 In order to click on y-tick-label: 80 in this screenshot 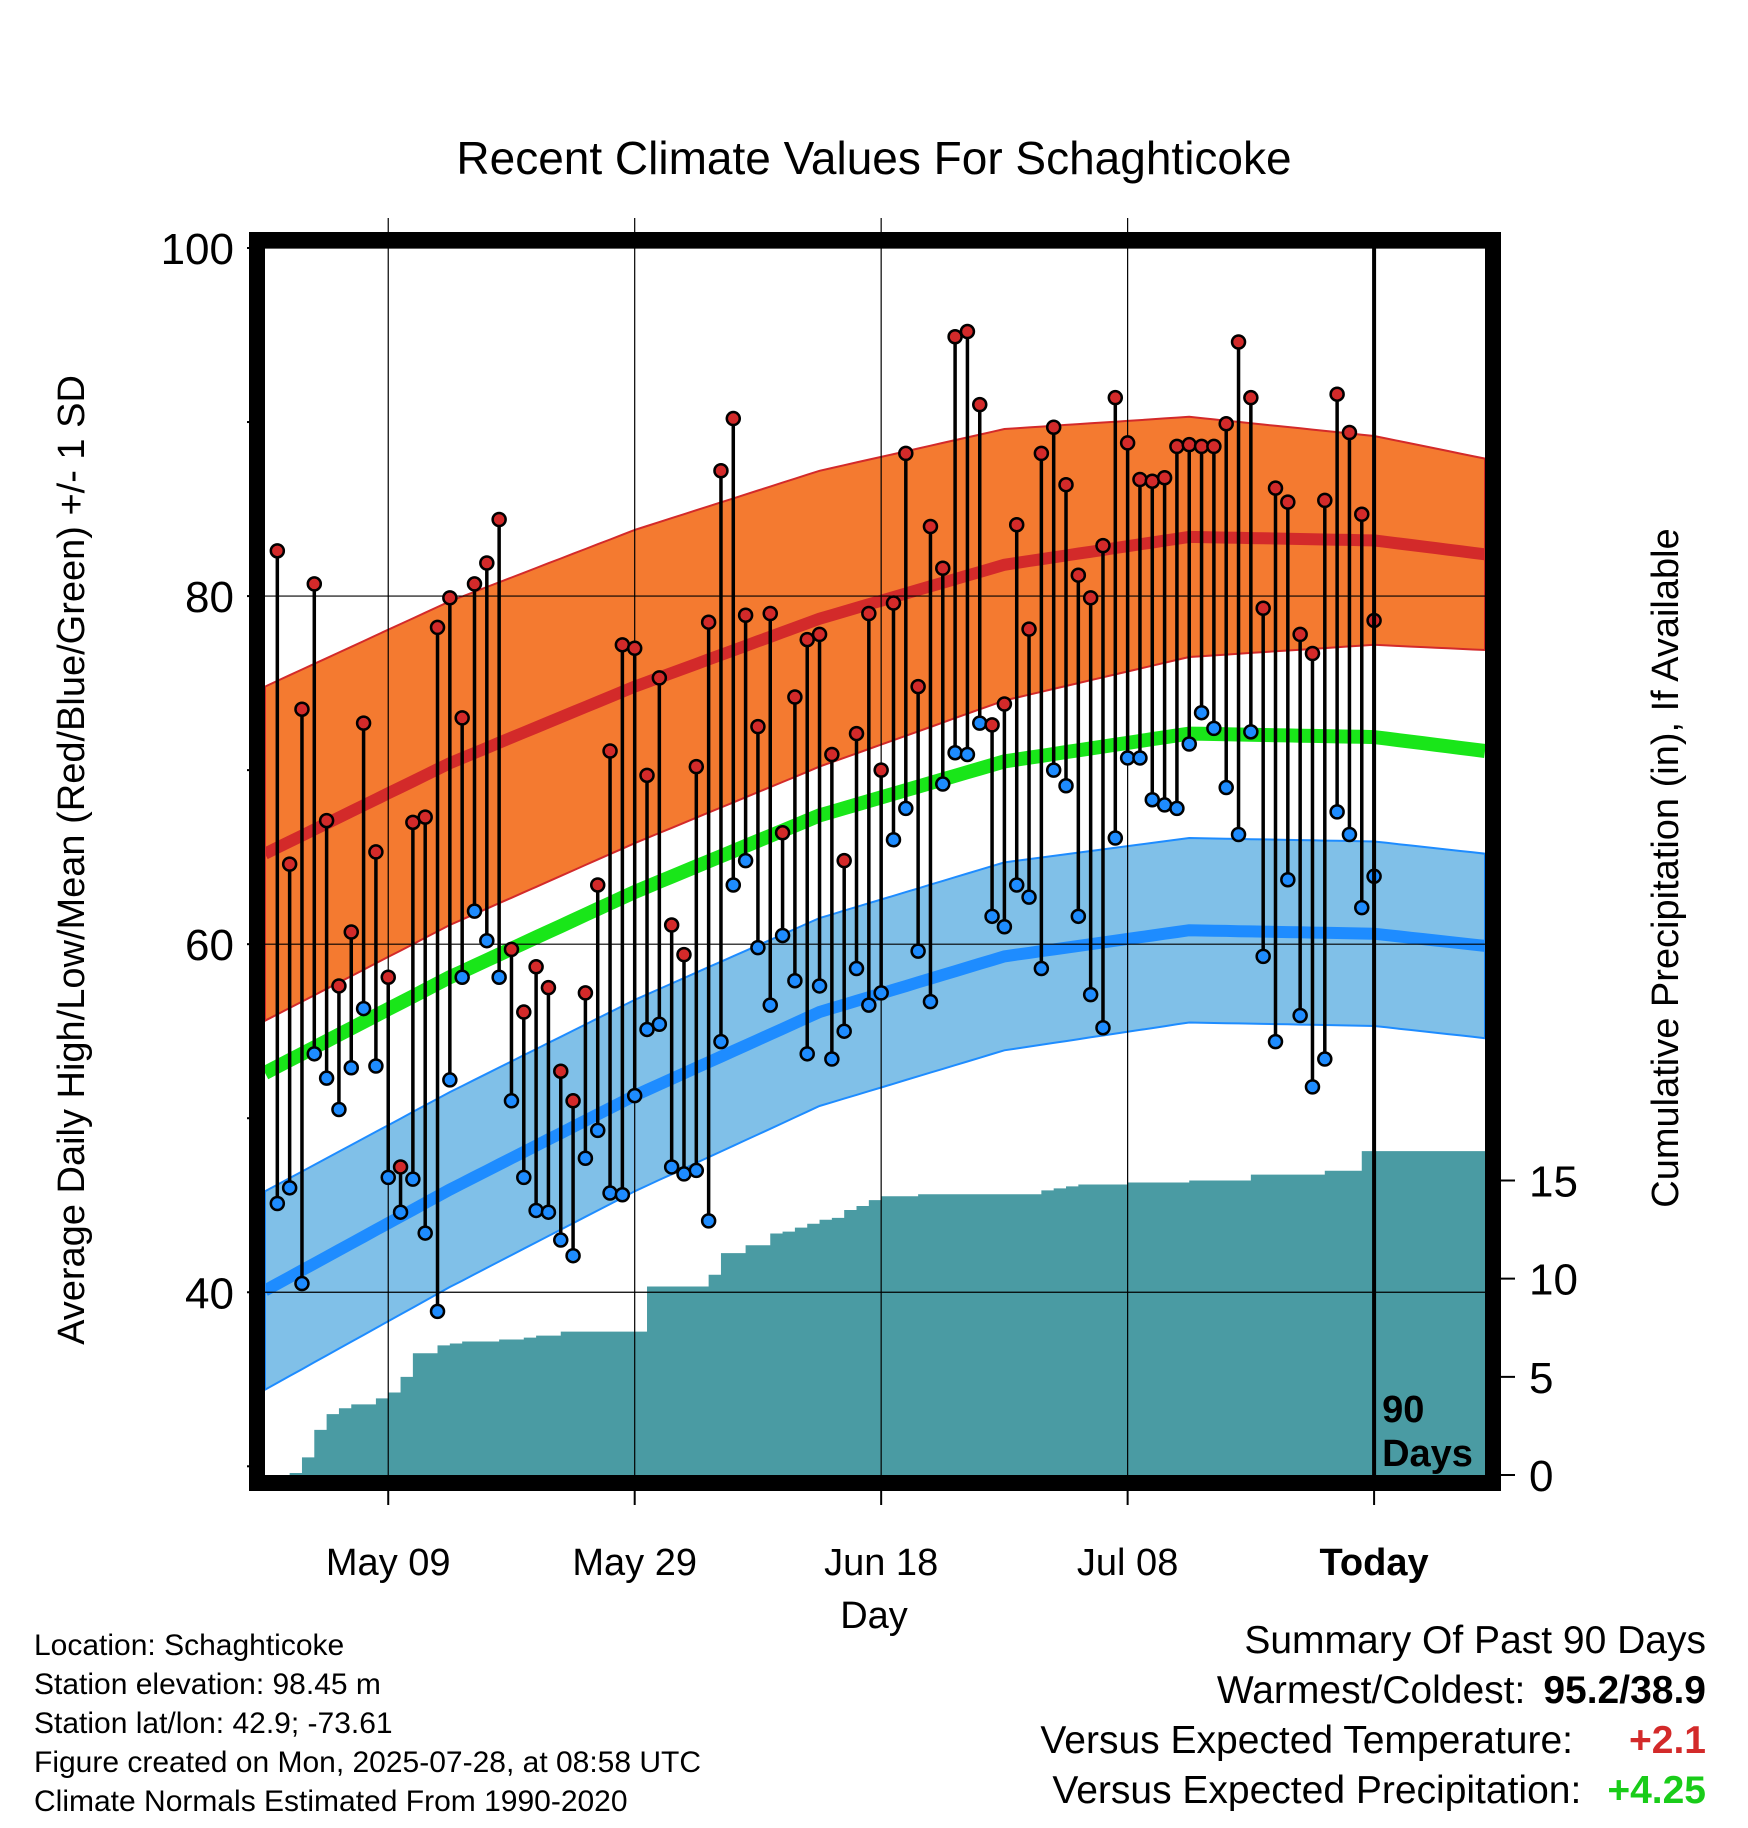, I will do `click(209, 597)`.